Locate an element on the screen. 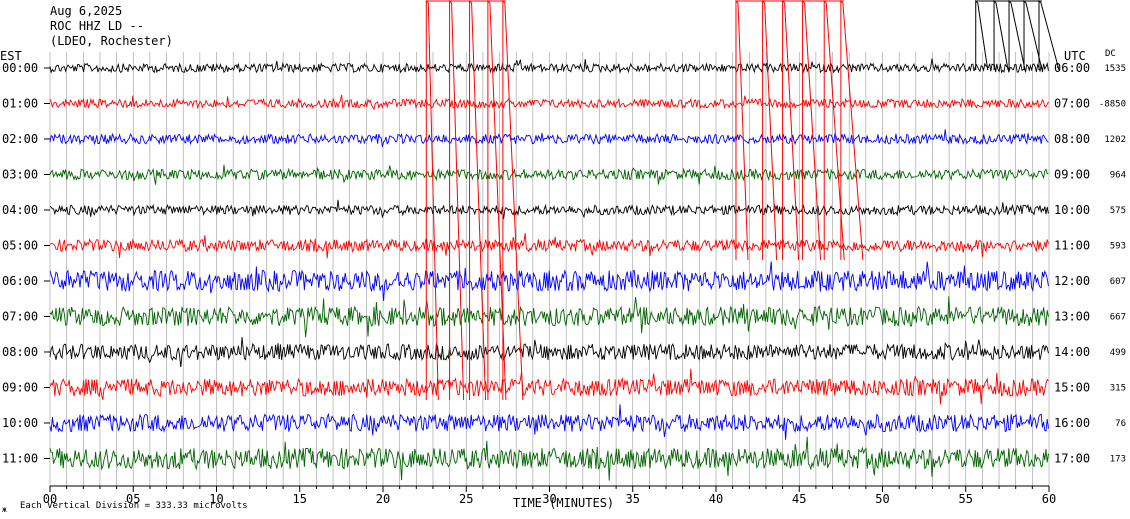 The image size is (1130, 519). x-tick-labels: 00 05 10 15 20 25 30 35 40 45 50 55 60 is located at coordinates (549, 499).